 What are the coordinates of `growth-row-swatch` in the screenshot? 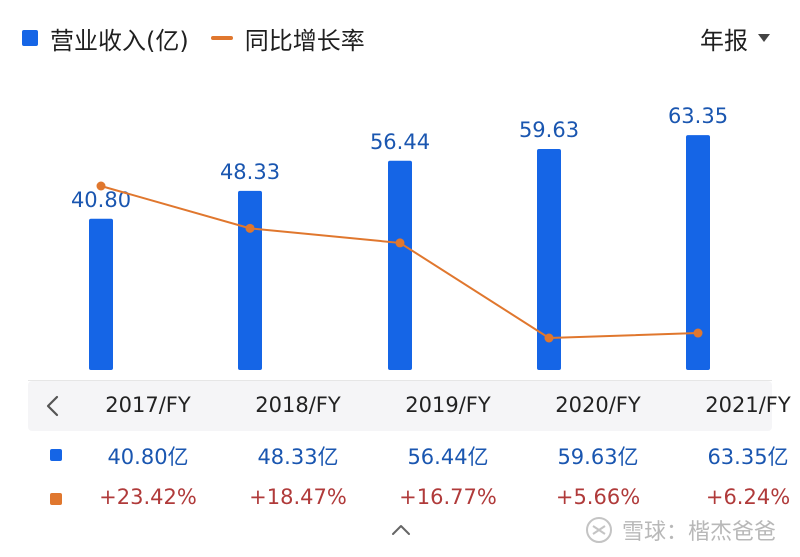 It's located at (56, 499).